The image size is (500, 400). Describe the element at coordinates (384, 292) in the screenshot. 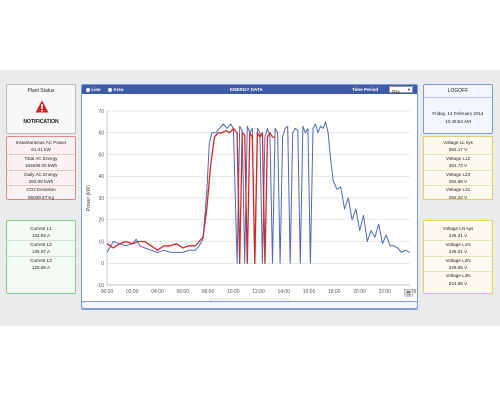

I see `x-tick-label: 22:00` at that location.